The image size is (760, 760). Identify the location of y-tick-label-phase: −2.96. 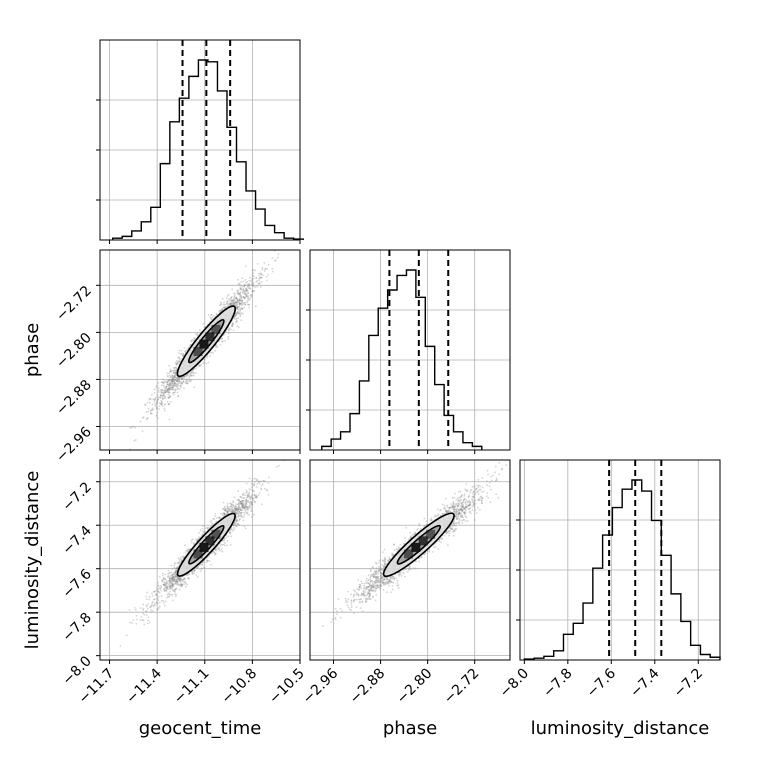
(74, 445).